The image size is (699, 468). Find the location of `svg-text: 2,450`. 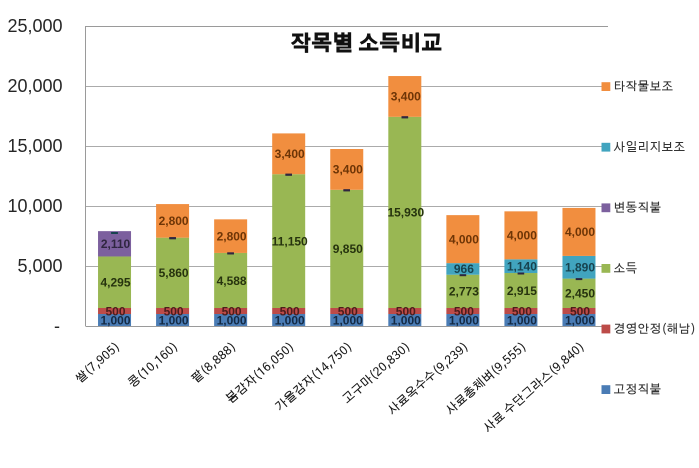

svg-text: 2,450 is located at coordinates (580, 294).